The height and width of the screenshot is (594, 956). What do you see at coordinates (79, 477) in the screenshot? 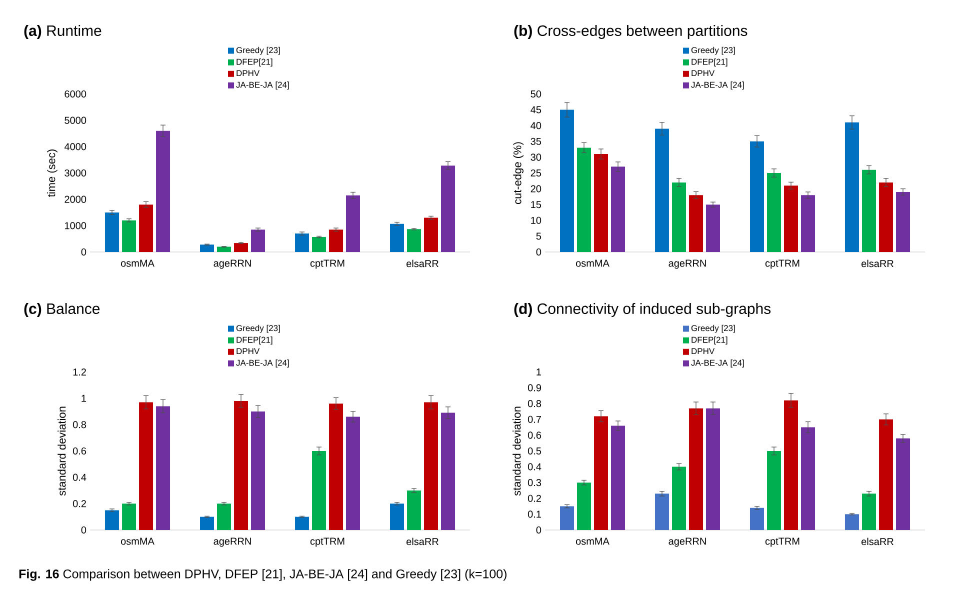
I see `y-tick-label: 0.4` at bounding box center [79, 477].